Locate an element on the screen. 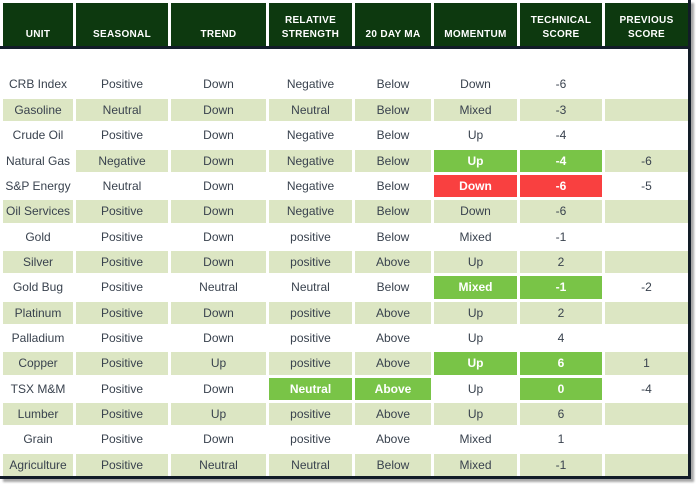 The width and height of the screenshot is (696, 484). table-row: Lumber Positive Up positive Above Up 6 is located at coordinates (345, 413).